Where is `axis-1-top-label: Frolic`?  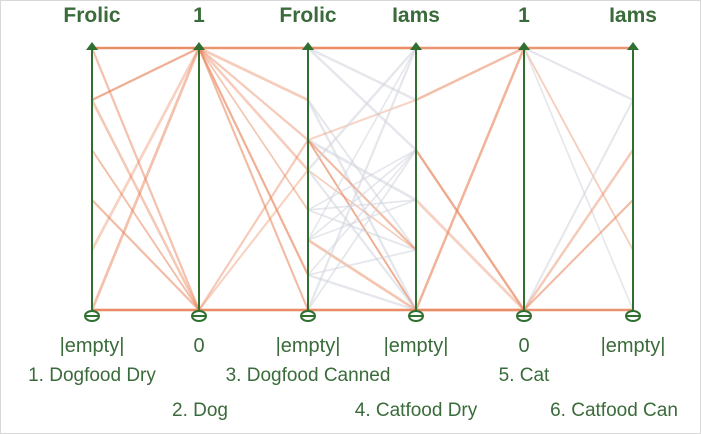
axis-1-top-label: Frolic is located at coordinates (92, 15).